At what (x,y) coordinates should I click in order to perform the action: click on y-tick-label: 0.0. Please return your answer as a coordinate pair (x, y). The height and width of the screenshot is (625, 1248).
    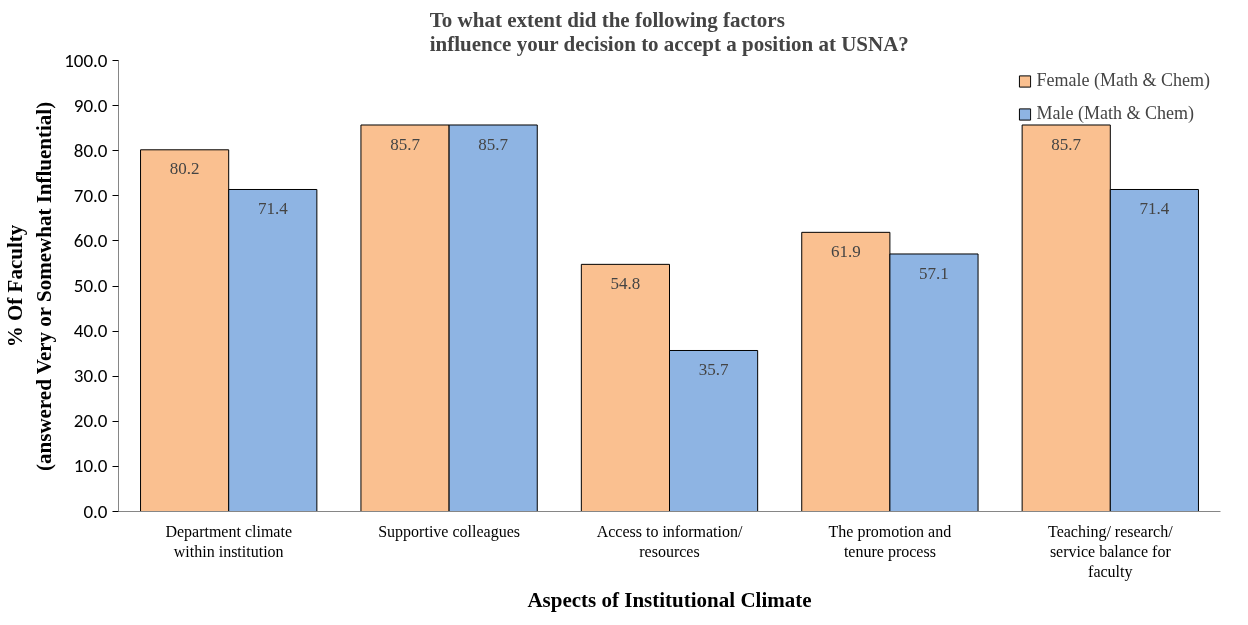
    Looking at the image, I should click on (95, 511).